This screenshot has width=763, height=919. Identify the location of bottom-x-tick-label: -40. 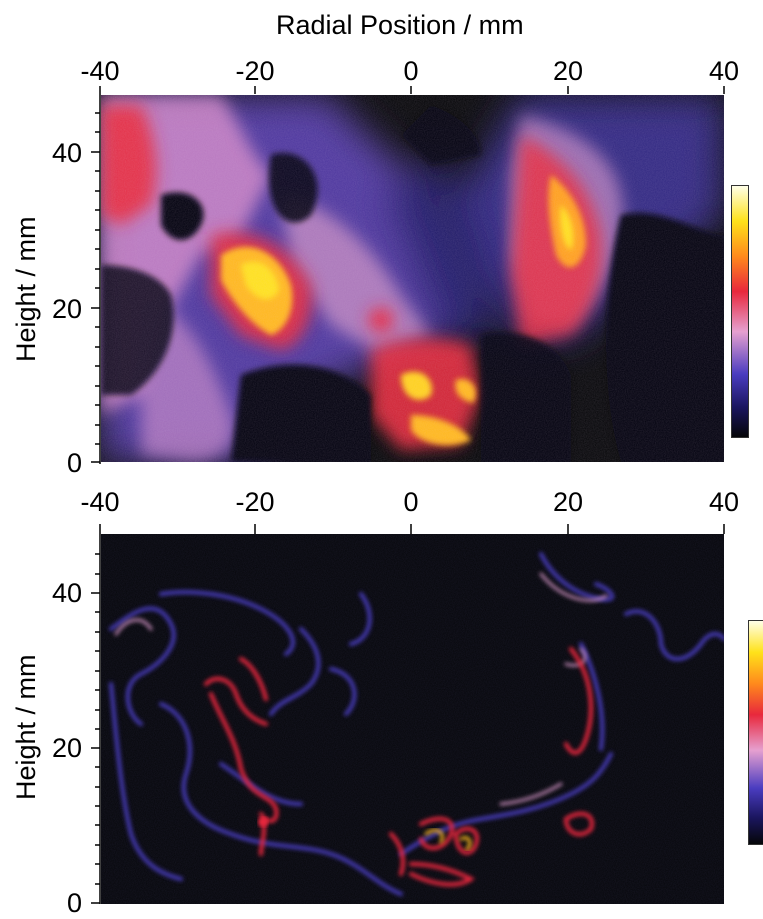
(100, 502).